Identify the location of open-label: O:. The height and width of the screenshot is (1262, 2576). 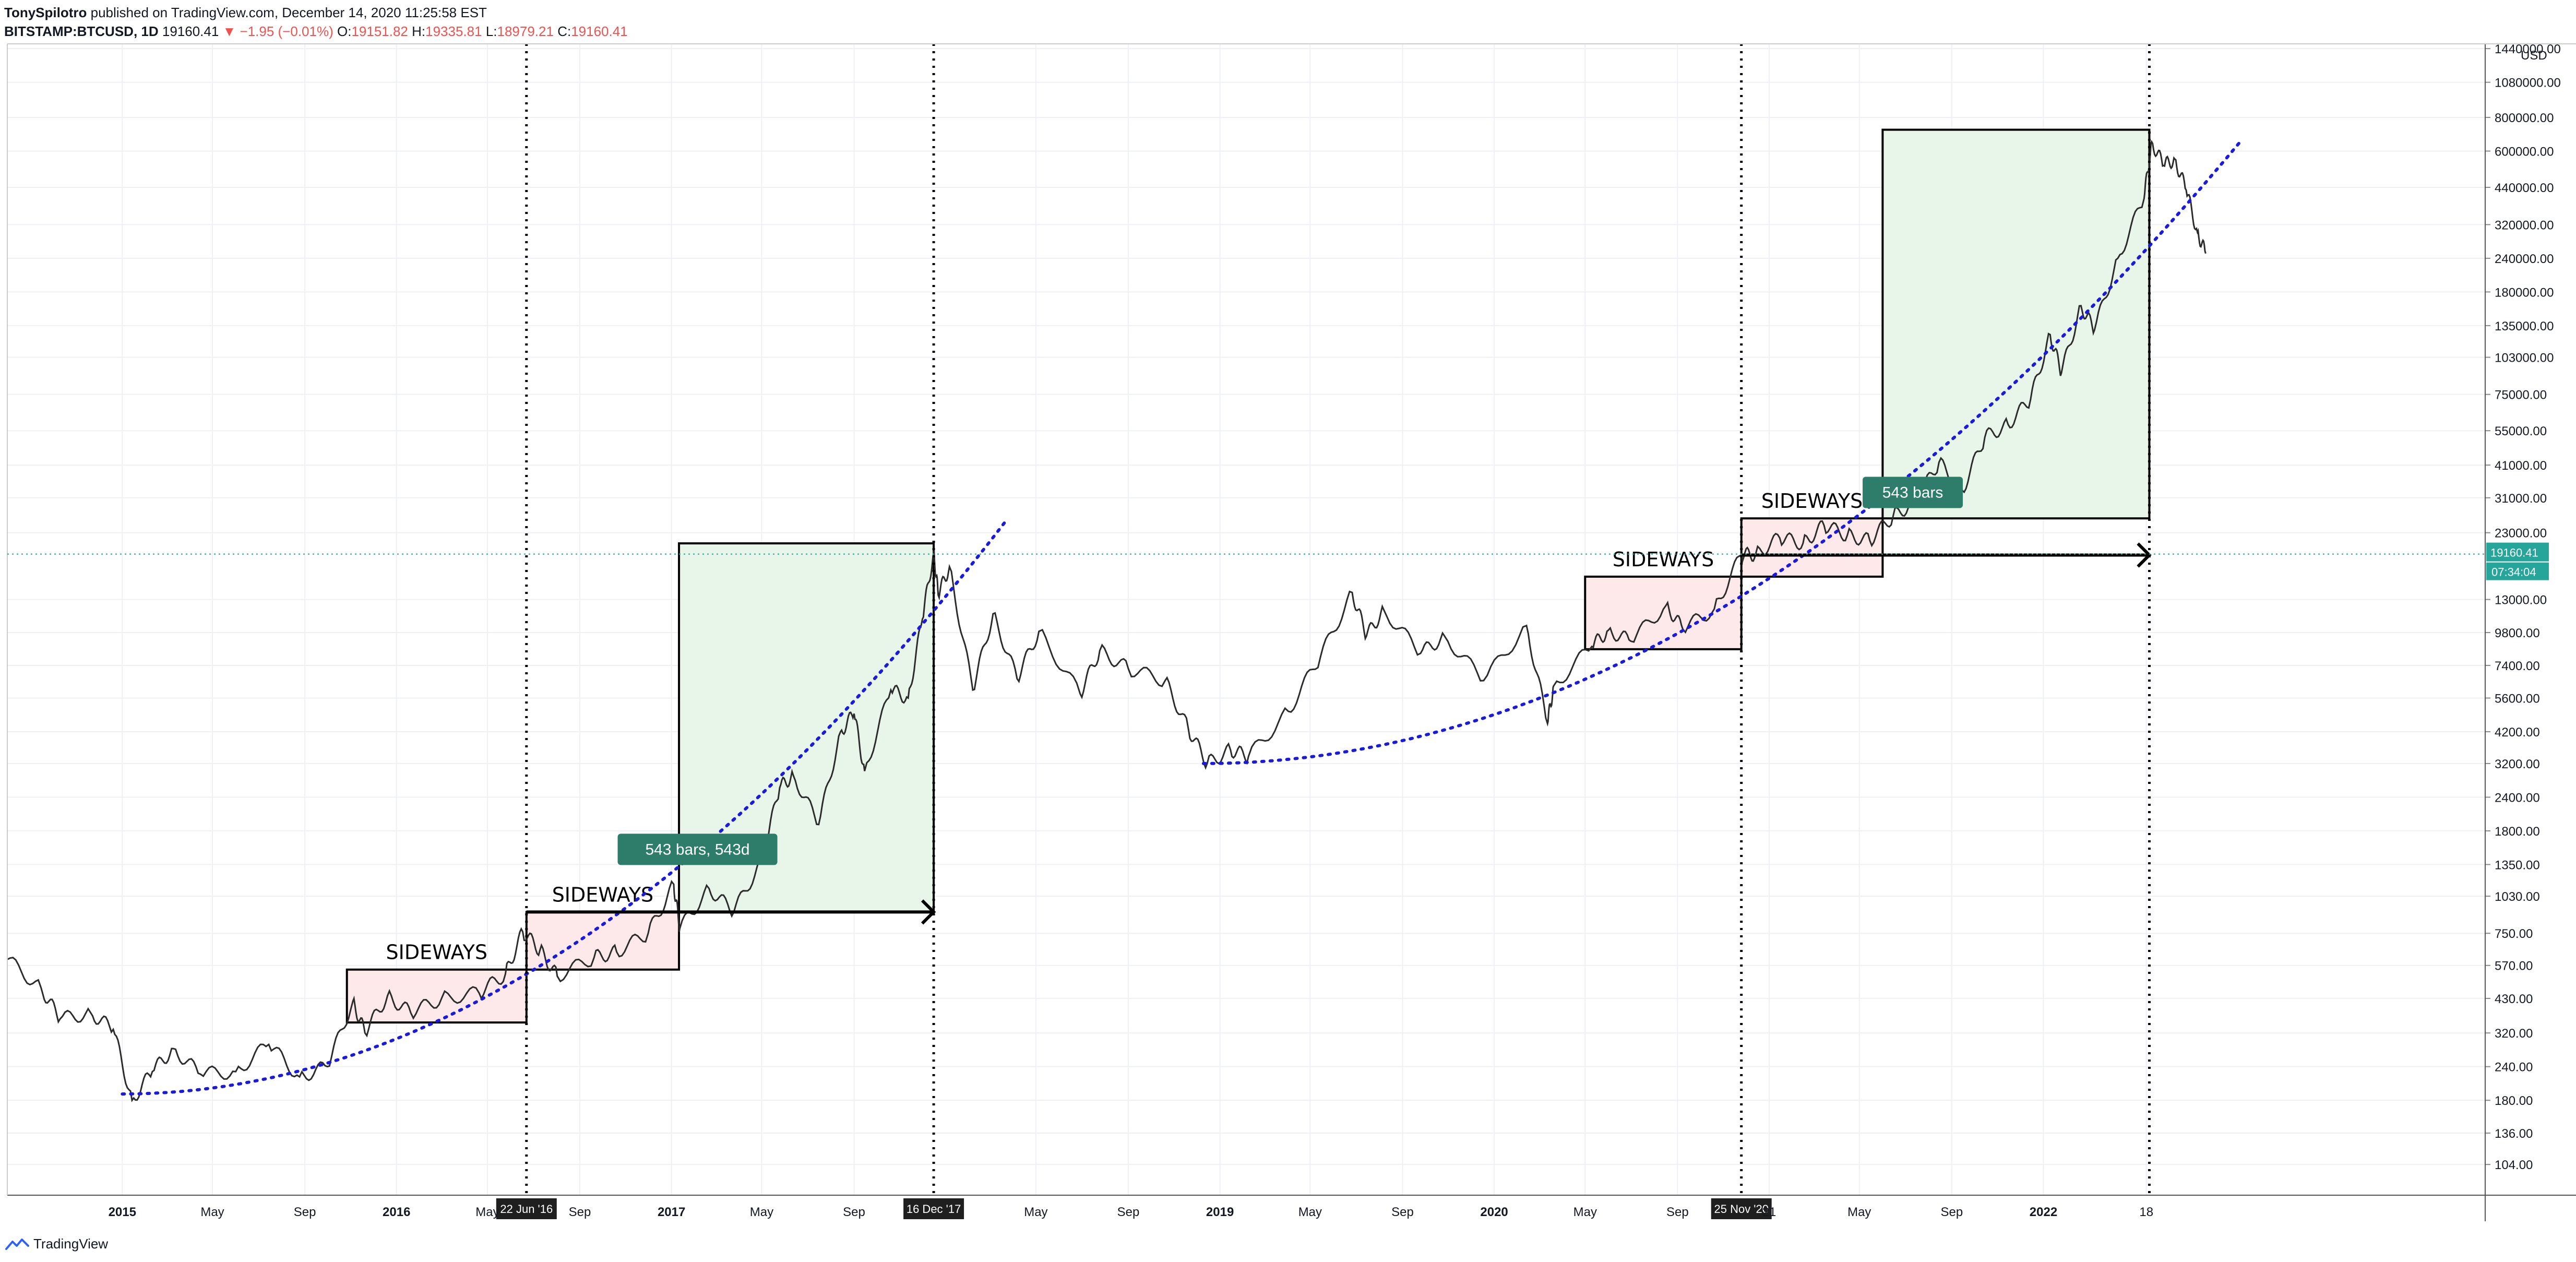
(344, 31).